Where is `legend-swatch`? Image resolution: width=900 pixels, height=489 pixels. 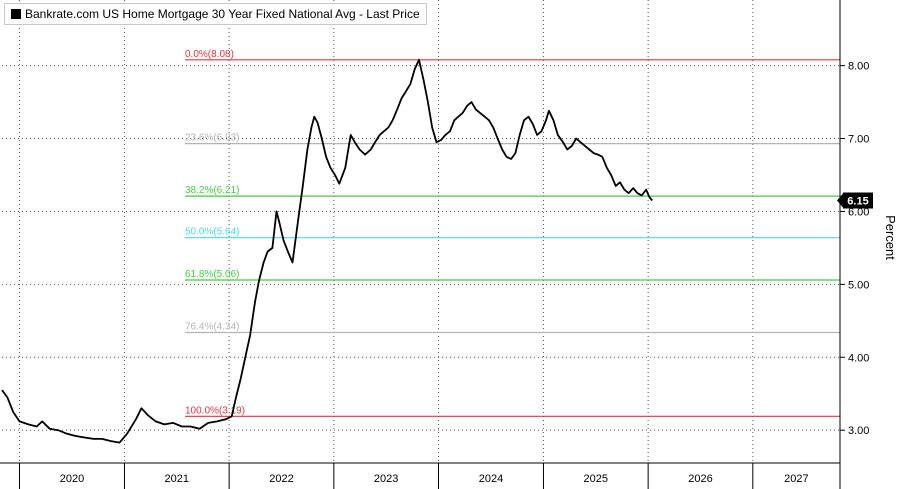
legend-swatch is located at coordinates (16, 14).